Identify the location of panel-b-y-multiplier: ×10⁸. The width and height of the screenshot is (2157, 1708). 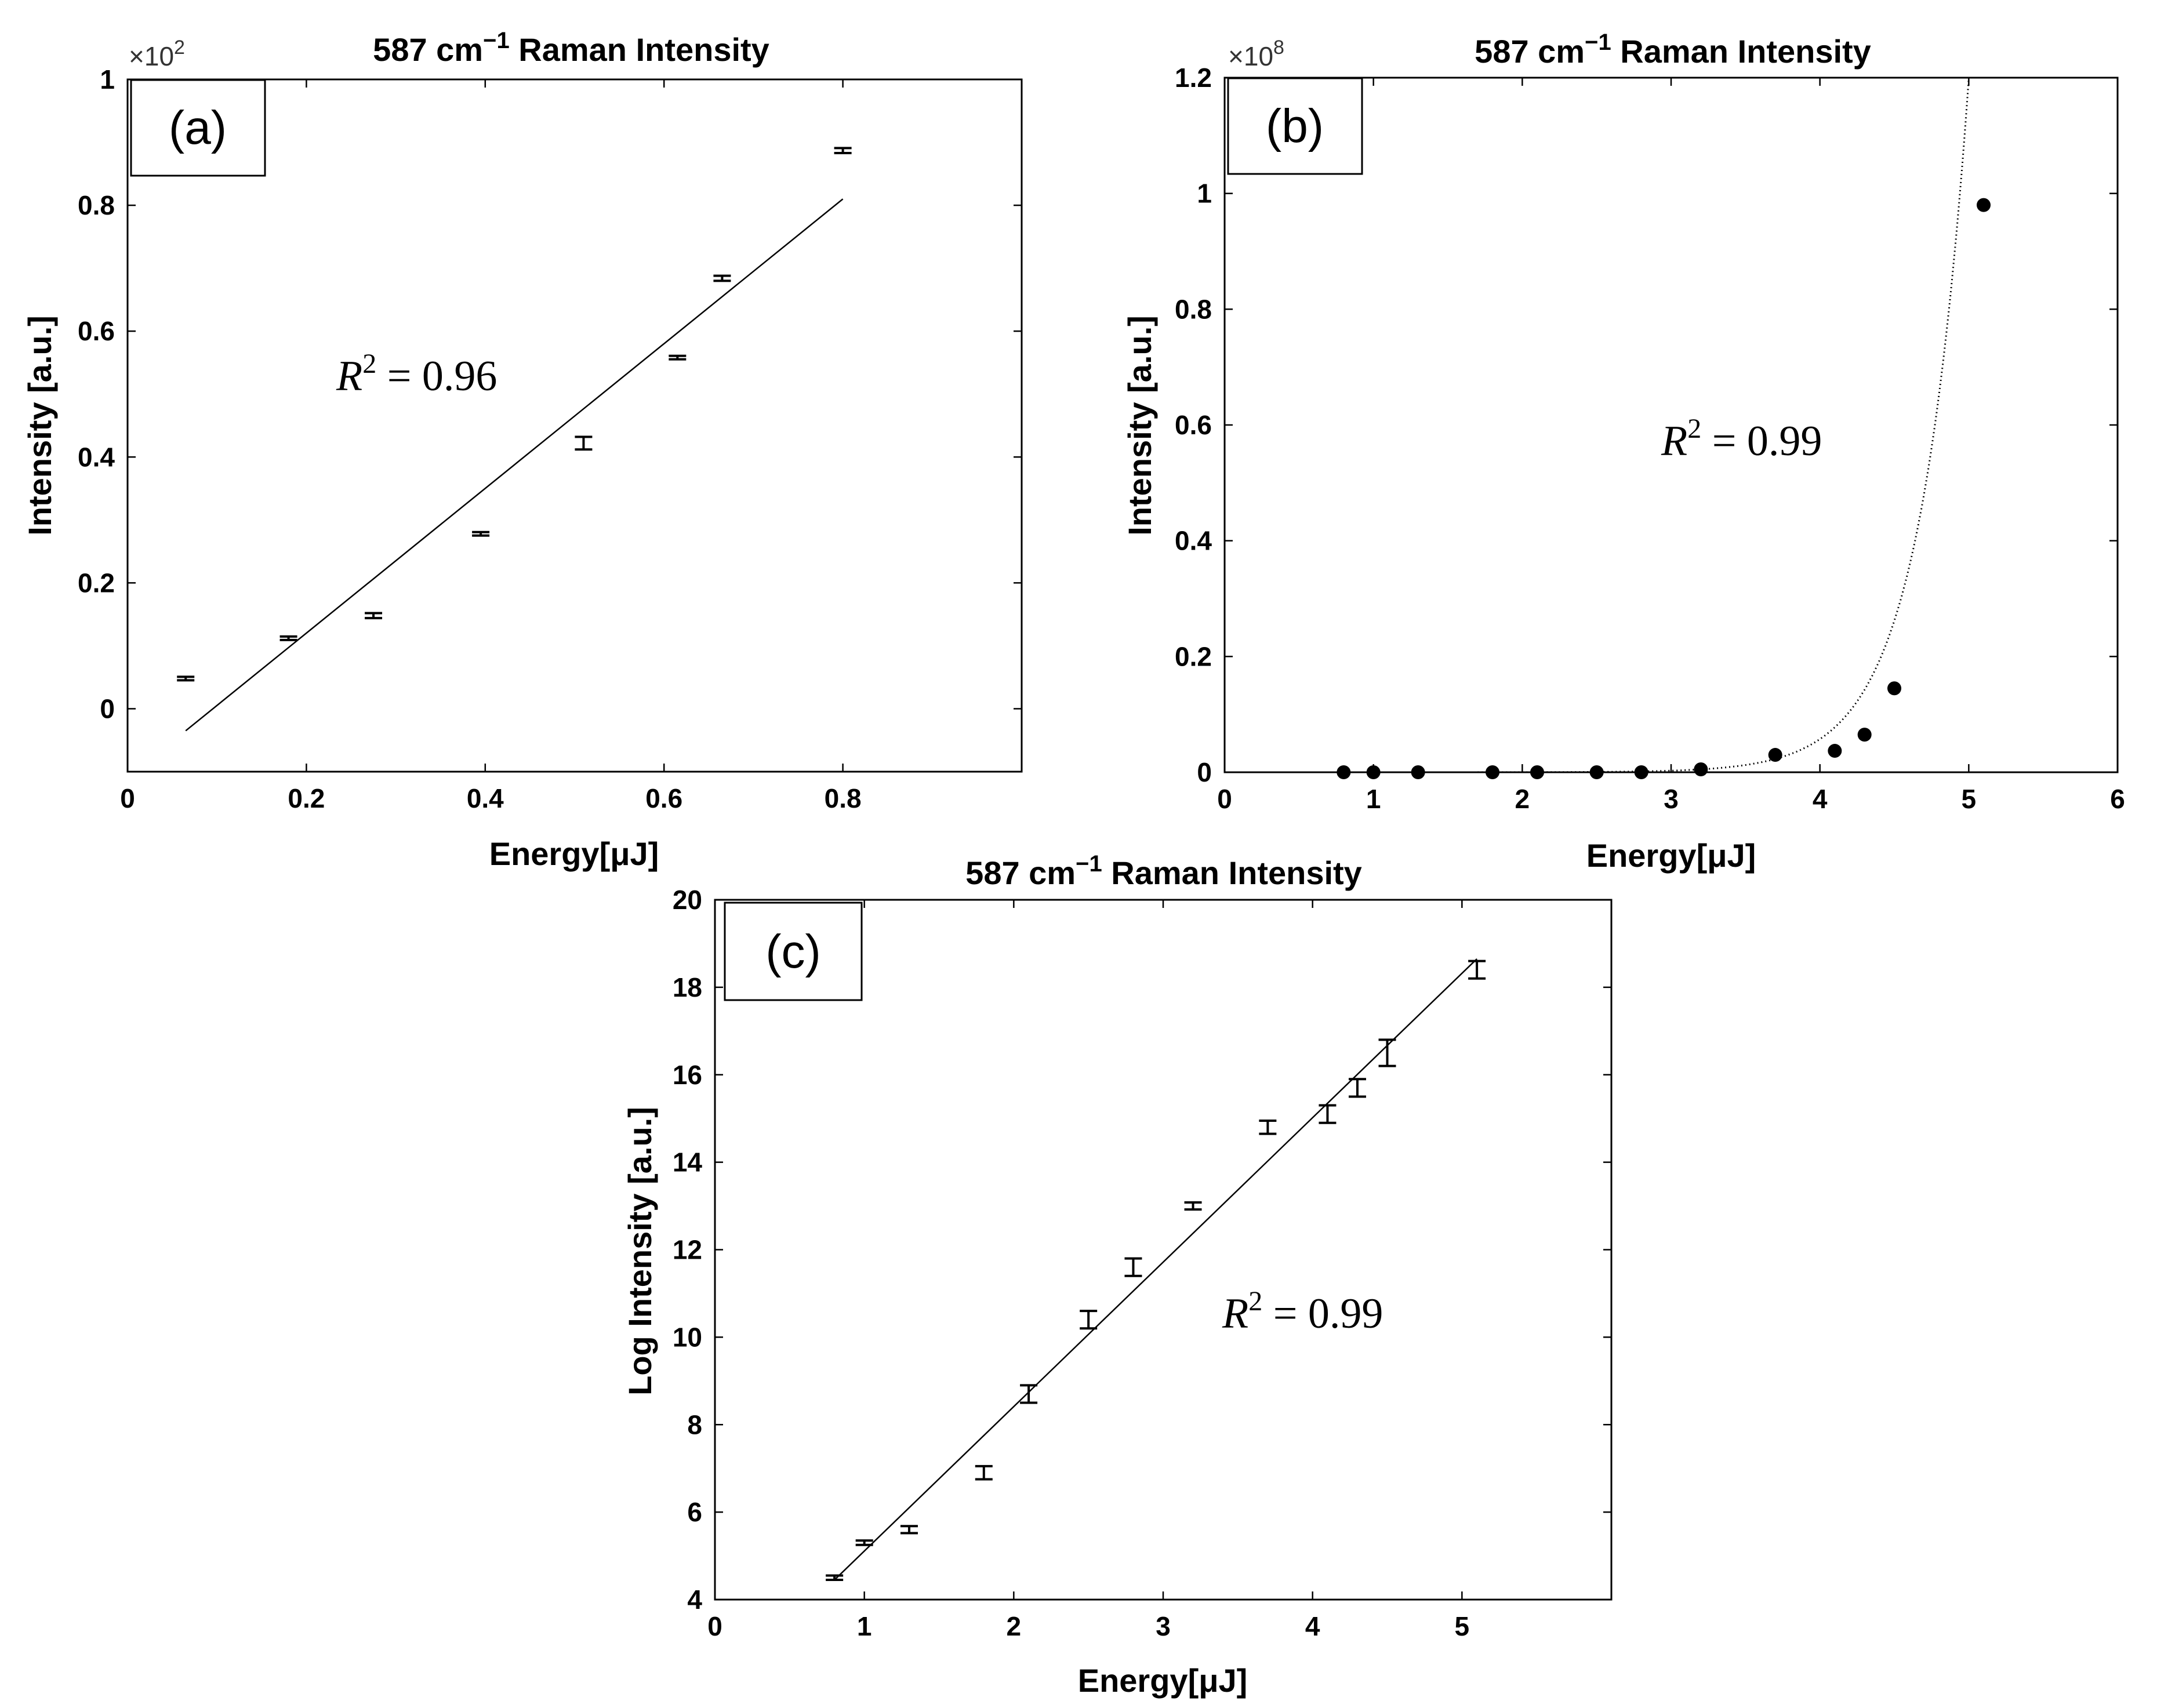
(1256, 54).